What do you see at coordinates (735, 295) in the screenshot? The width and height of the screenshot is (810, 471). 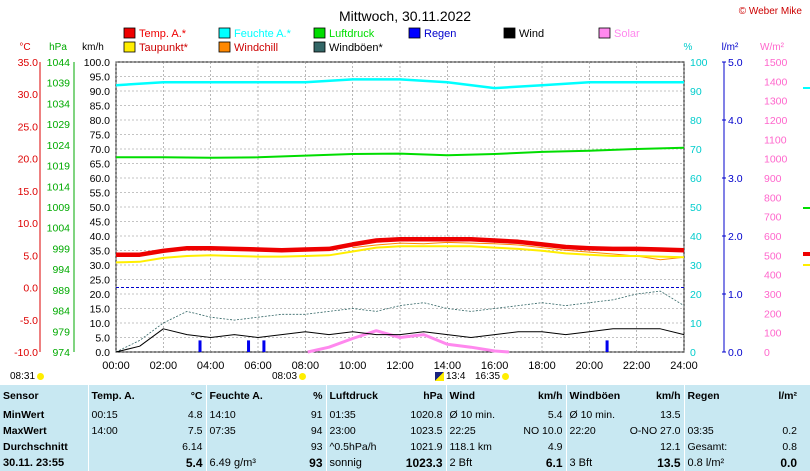 I see `axis-tick-label: 1.0` at bounding box center [735, 295].